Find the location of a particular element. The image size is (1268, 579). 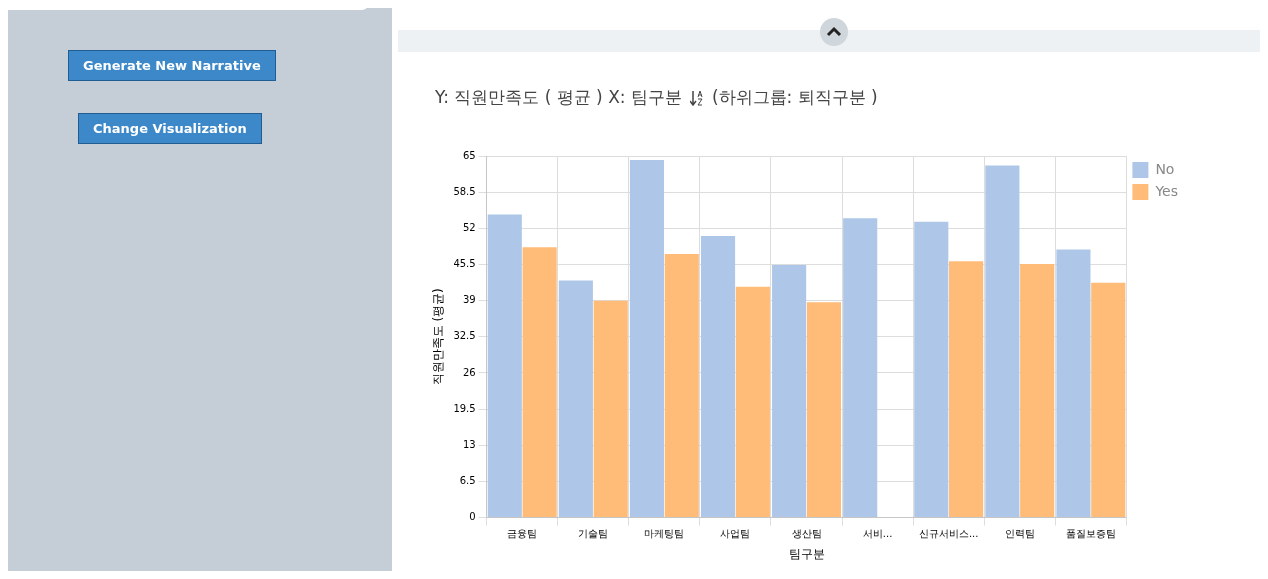

x-tick-label: 기술팀 is located at coordinates (593, 534).